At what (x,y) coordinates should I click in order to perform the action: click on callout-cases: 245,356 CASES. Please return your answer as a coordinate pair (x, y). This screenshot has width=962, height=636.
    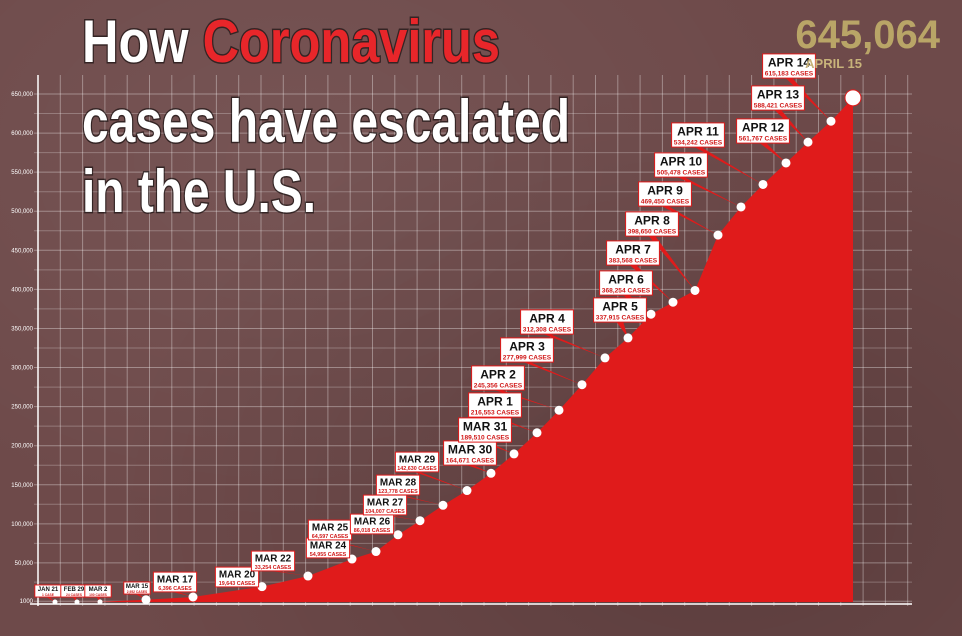
    Looking at the image, I should click on (498, 386).